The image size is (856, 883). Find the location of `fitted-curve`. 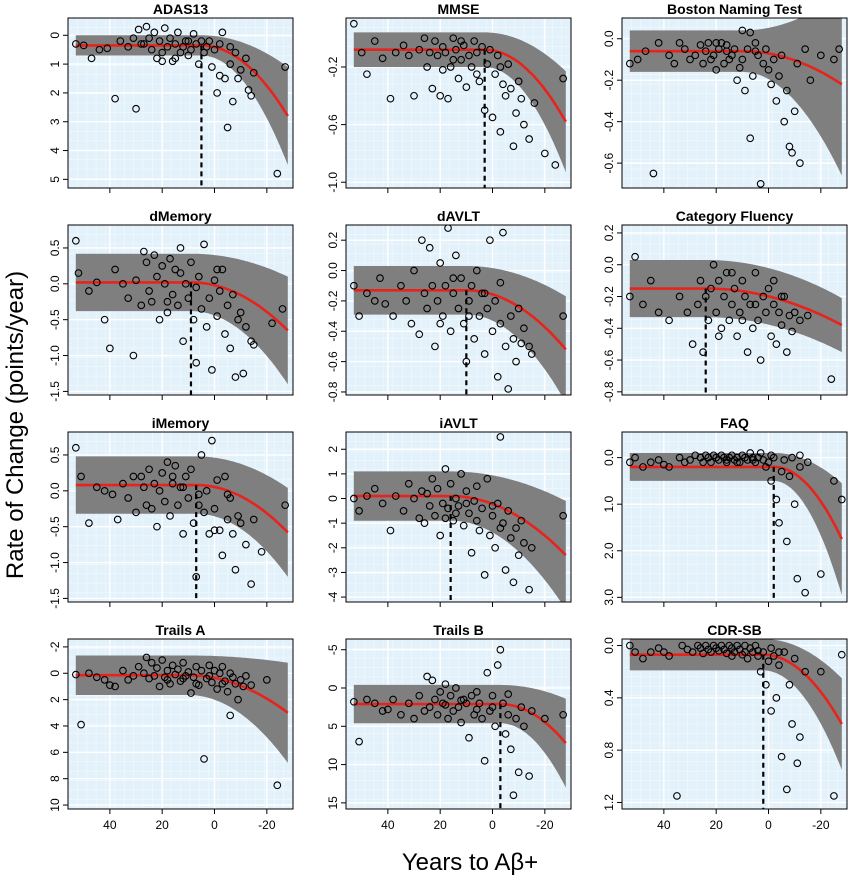

fitted-curve is located at coordinates (736, 307).